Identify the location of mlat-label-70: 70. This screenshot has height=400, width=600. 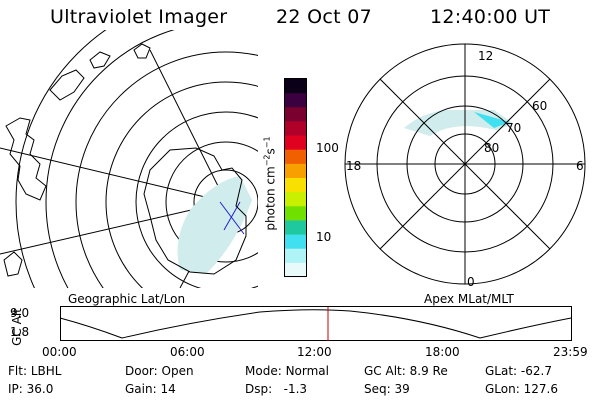
(513, 128).